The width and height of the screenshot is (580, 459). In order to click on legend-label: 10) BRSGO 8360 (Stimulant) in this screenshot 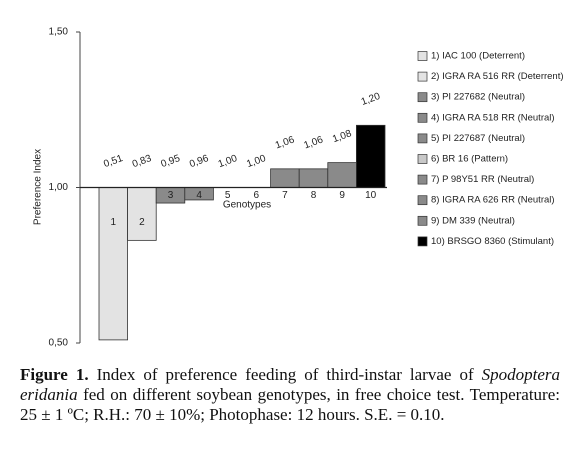, I will do `click(492, 241)`.